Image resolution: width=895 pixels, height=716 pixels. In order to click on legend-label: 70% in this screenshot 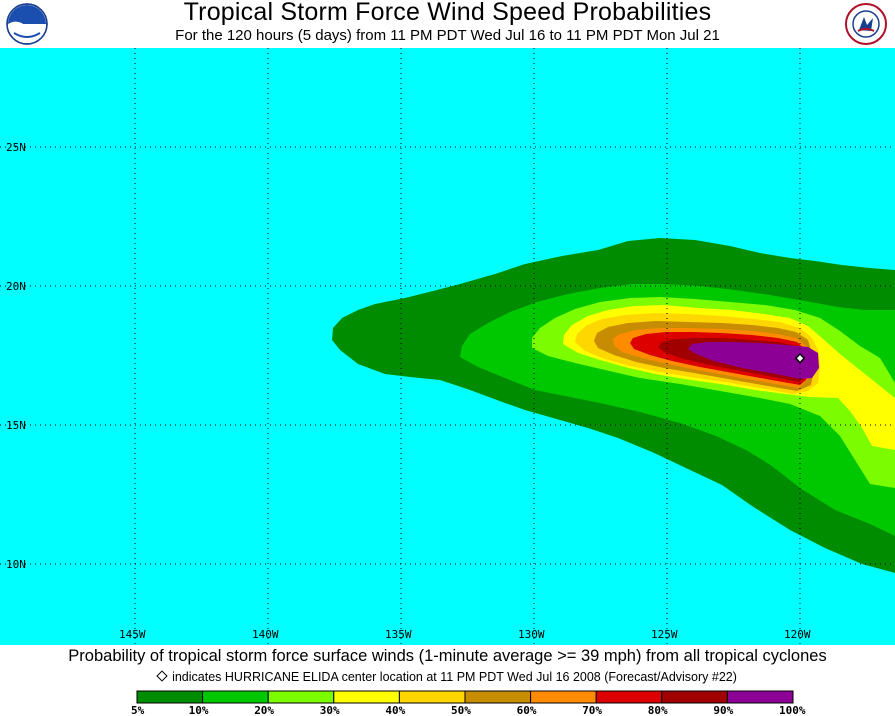, I will do `click(592, 710)`.